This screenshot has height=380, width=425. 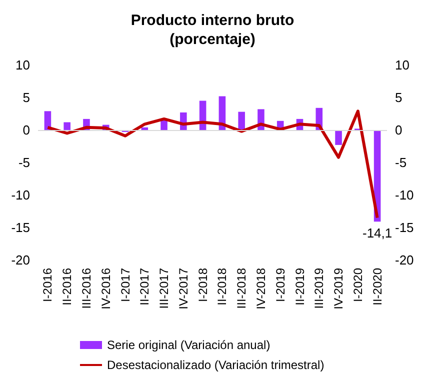 What do you see at coordinates (105, 289) in the screenshot?
I see `x-tick-label: IV-2016` at bounding box center [105, 289].